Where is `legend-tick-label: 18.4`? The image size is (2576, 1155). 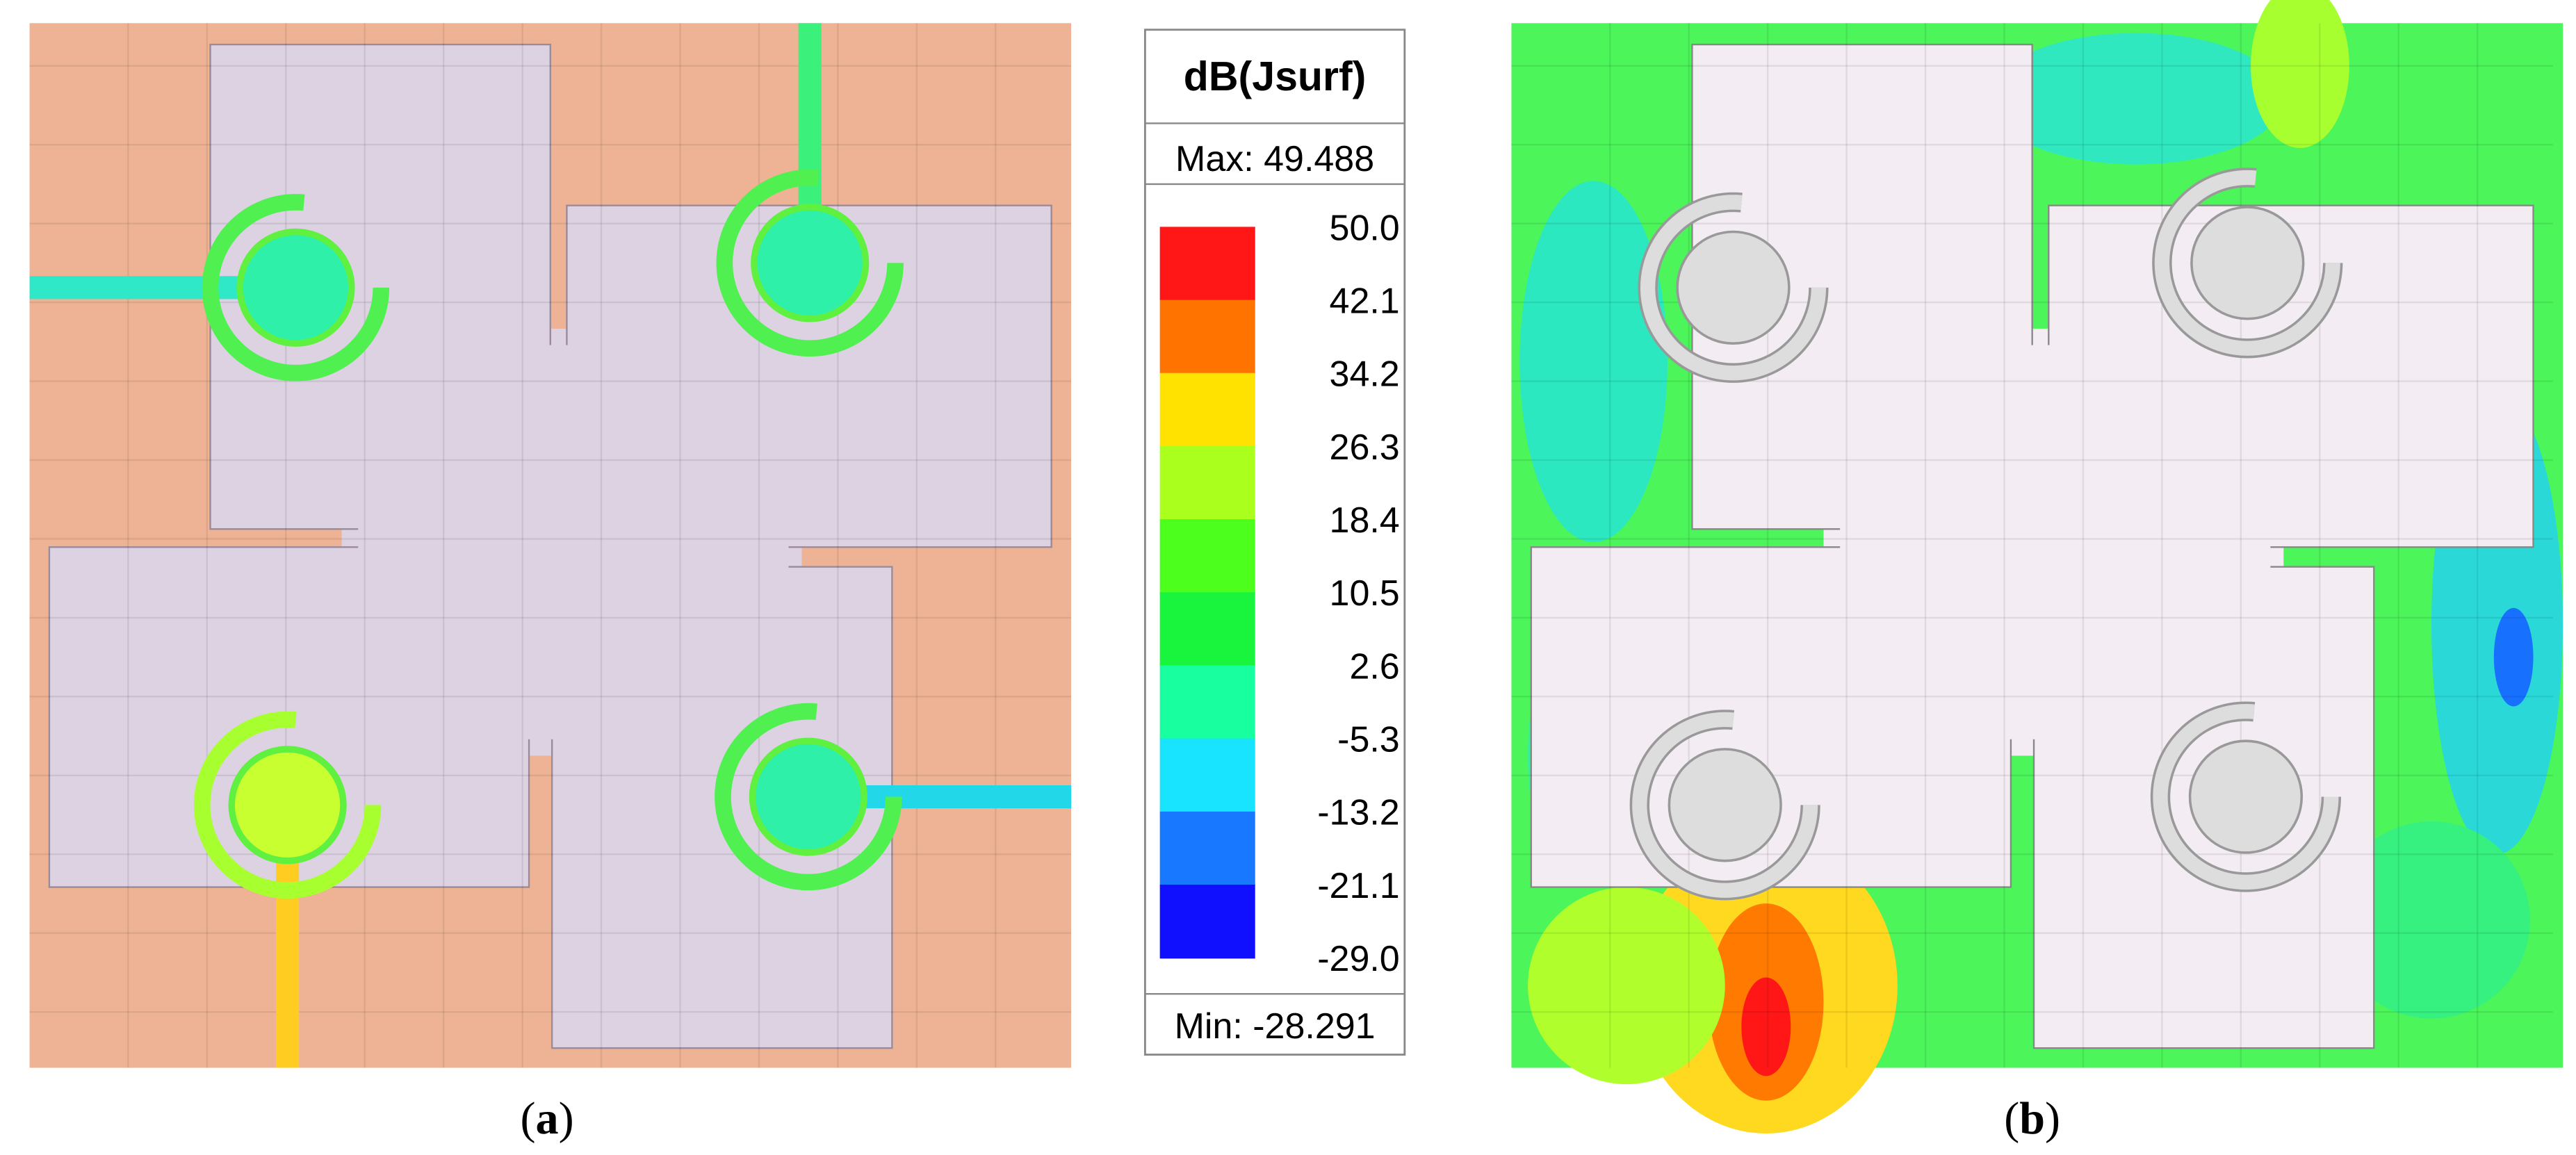 legend-tick-label: 18.4 is located at coordinates (1365, 520).